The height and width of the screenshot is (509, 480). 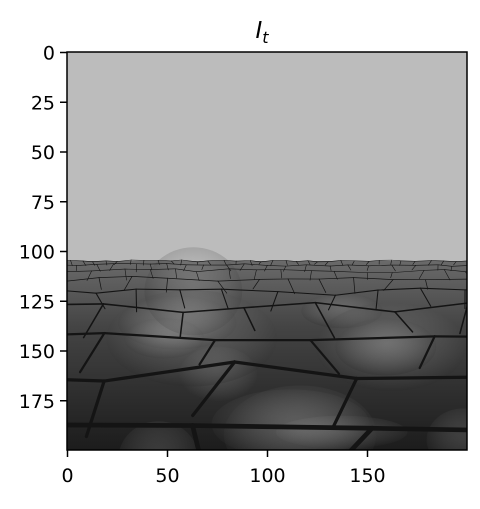 I want to click on plot-title: It, so click(x=262, y=32).